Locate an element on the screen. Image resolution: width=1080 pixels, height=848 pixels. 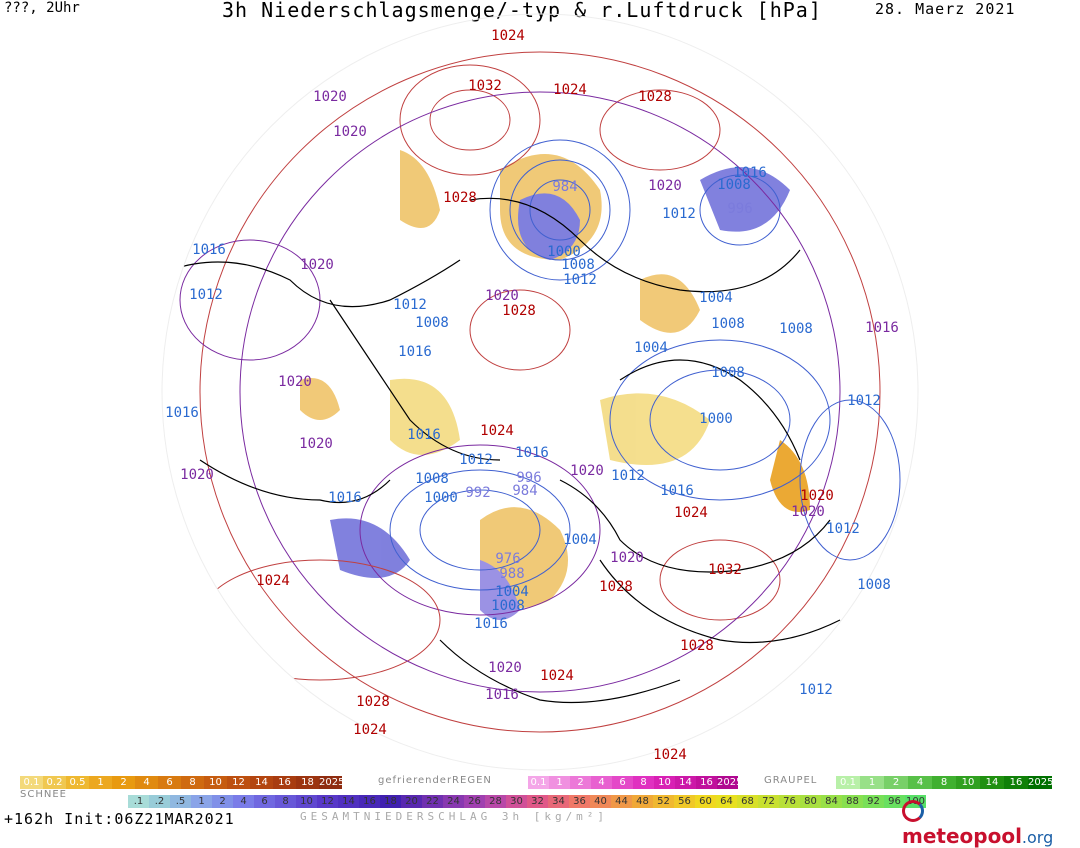
legend-swatch: 36 is located at coordinates (579, 801).